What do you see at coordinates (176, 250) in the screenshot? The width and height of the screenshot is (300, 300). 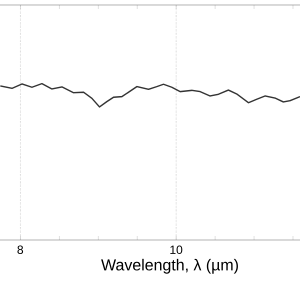 I see `x-tick-label: 10` at bounding box center [176, 250].